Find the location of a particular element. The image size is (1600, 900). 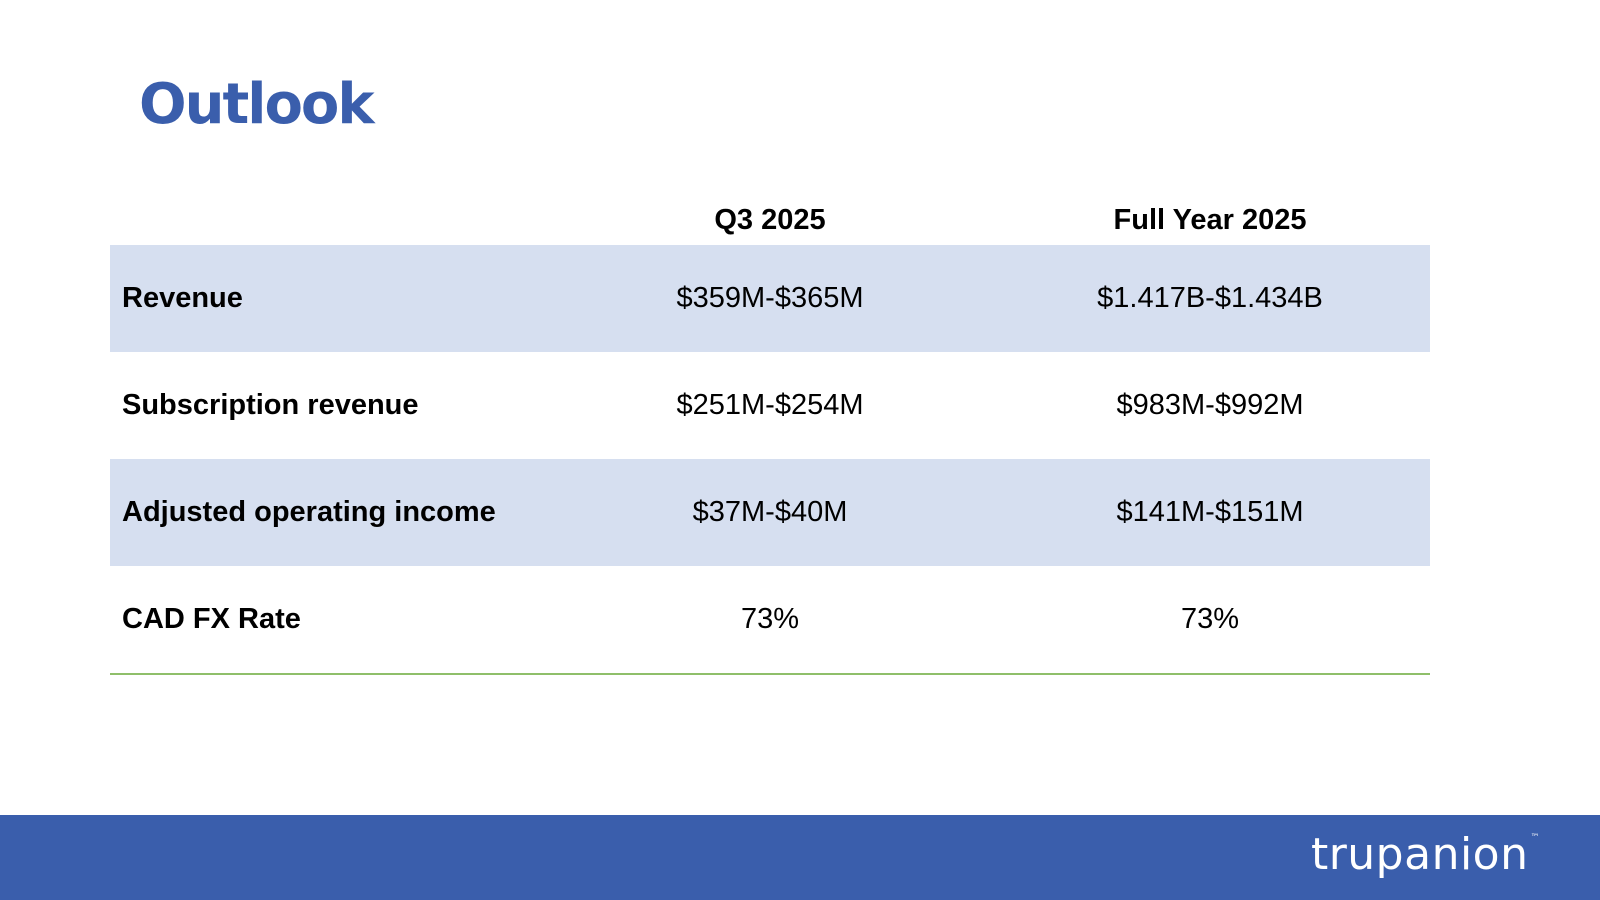

column-header-q3-2025: Q3 2025 is located at coordinates (770, 219).